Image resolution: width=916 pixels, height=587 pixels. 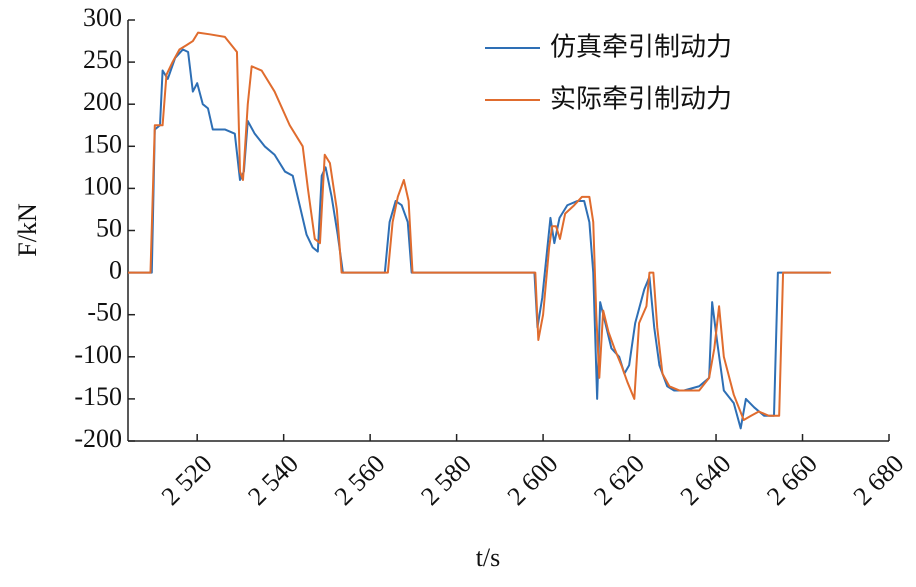 I want to click on x-tick-label: 2 580, so click(x=446, y=480).